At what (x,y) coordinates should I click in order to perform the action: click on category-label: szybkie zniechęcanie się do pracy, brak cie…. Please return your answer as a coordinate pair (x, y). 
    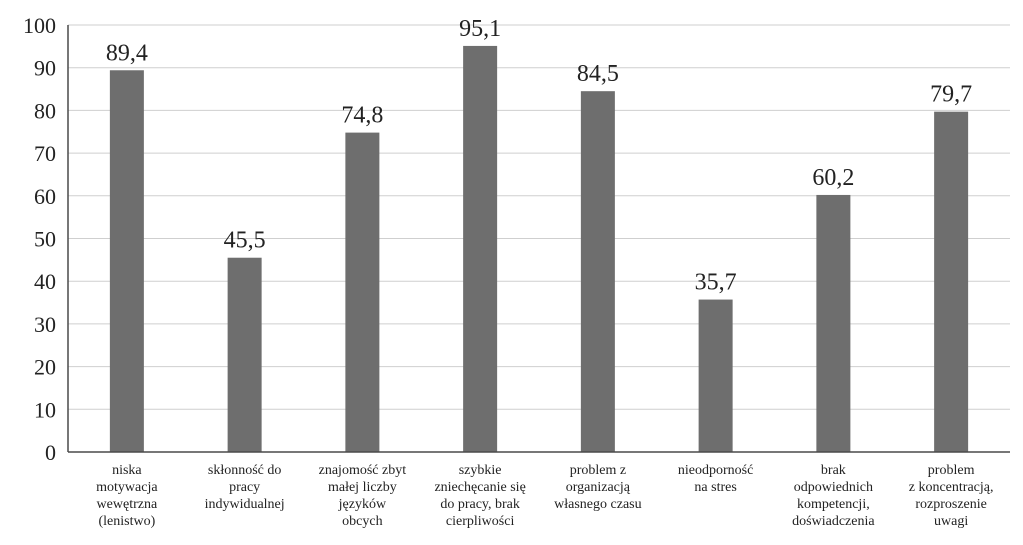
    Looking at the image, I should click on (479, 496).